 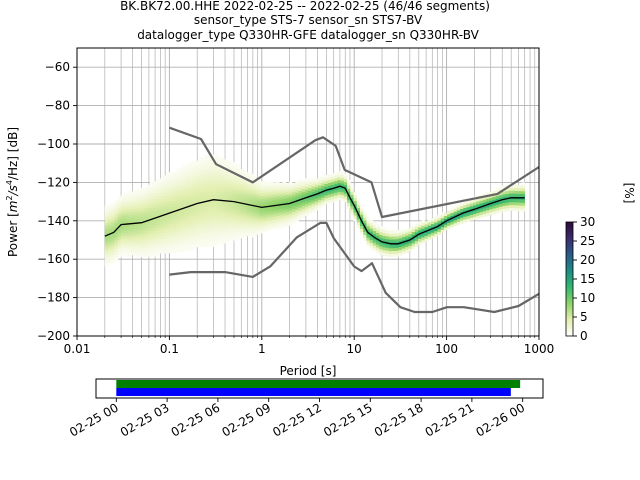 What do you see at coordinates (584, 336) in the screenshot?
I see `colorbar-tick-label: 0` at bounding box center [584, 336].